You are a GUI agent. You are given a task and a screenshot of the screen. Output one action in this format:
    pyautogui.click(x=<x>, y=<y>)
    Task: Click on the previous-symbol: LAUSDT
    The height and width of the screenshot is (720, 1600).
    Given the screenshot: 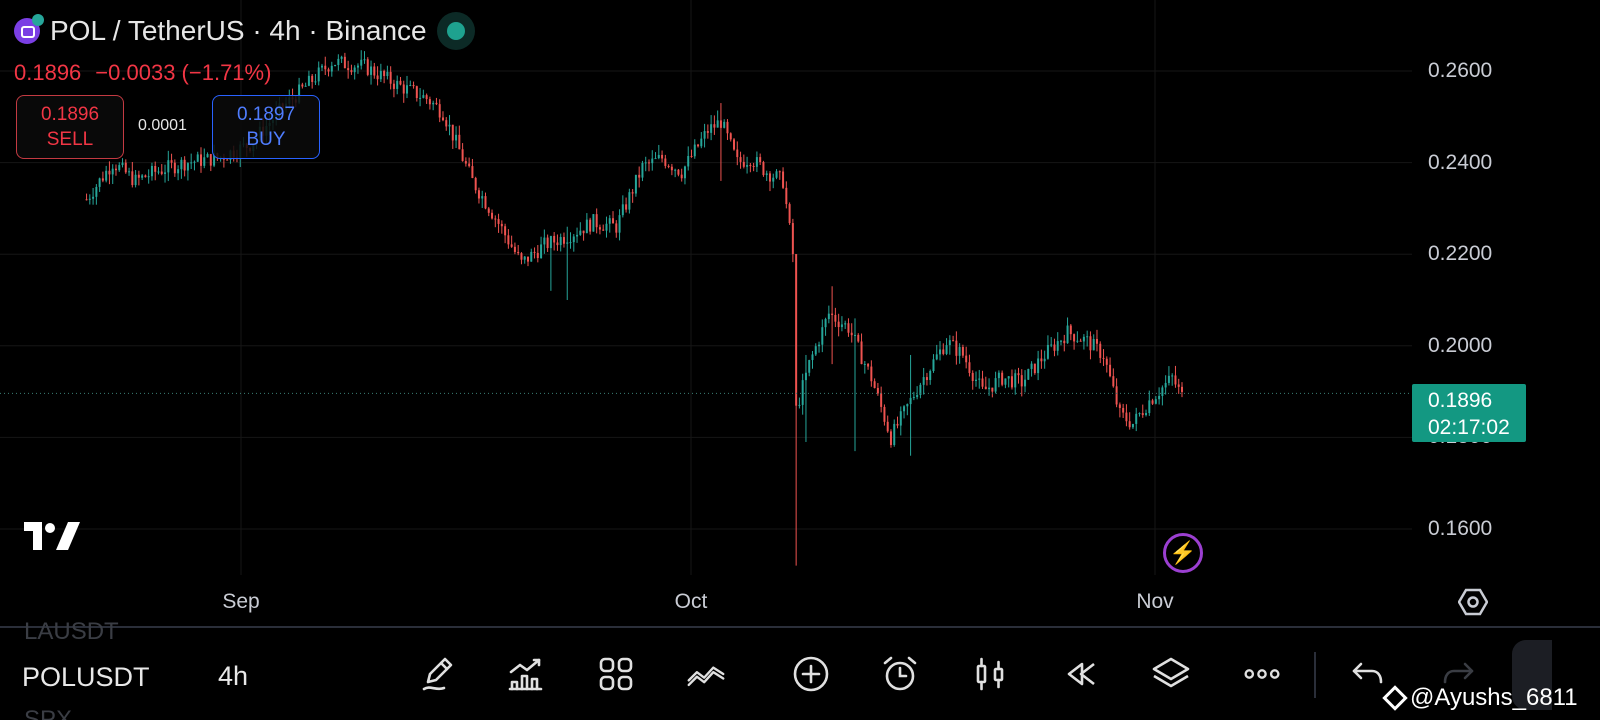 What is the action you would take?
    pyautogui.click(x=71, y=631)
    